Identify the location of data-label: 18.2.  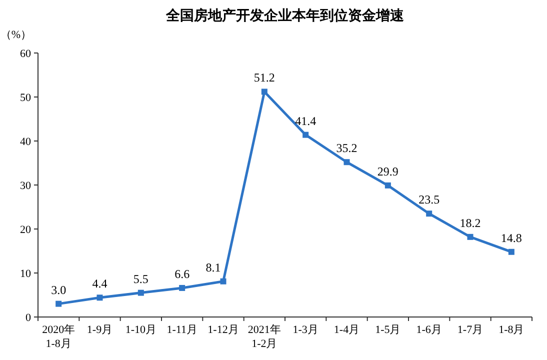
(470, 223).